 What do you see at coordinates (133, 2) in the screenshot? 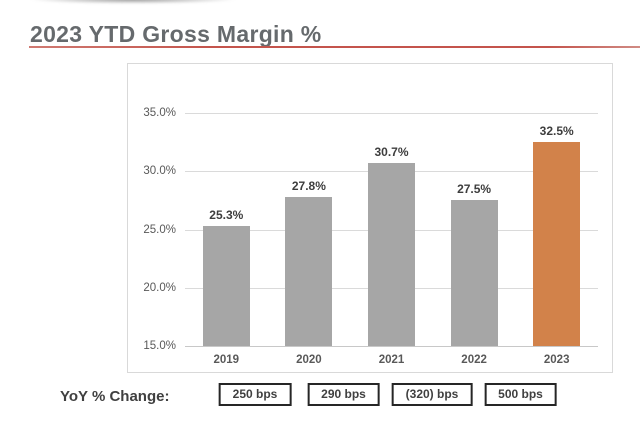
I see `top-edge-shadow` at bounding box center [133, 2].